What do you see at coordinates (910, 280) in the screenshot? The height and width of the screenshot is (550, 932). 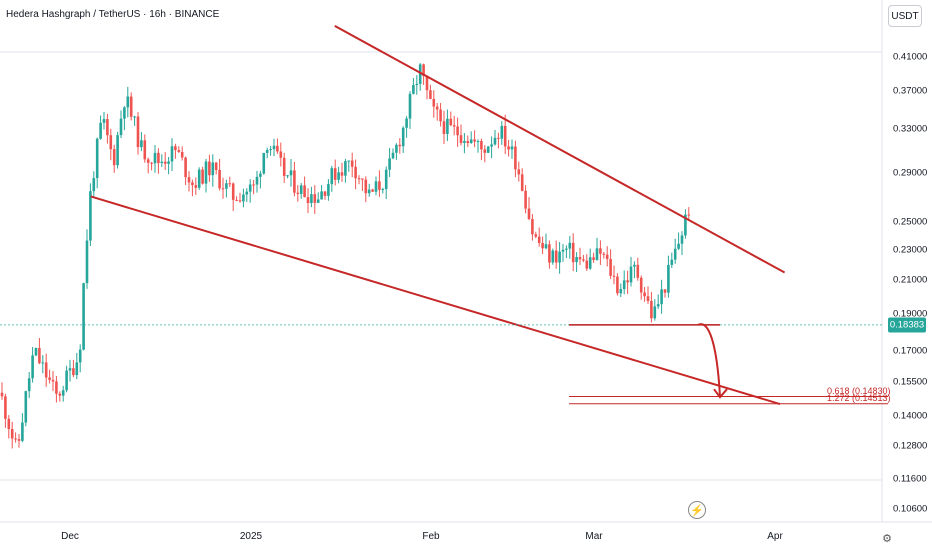 I see `y-tick-label: 0.21000` at bounding box center [910, 280].